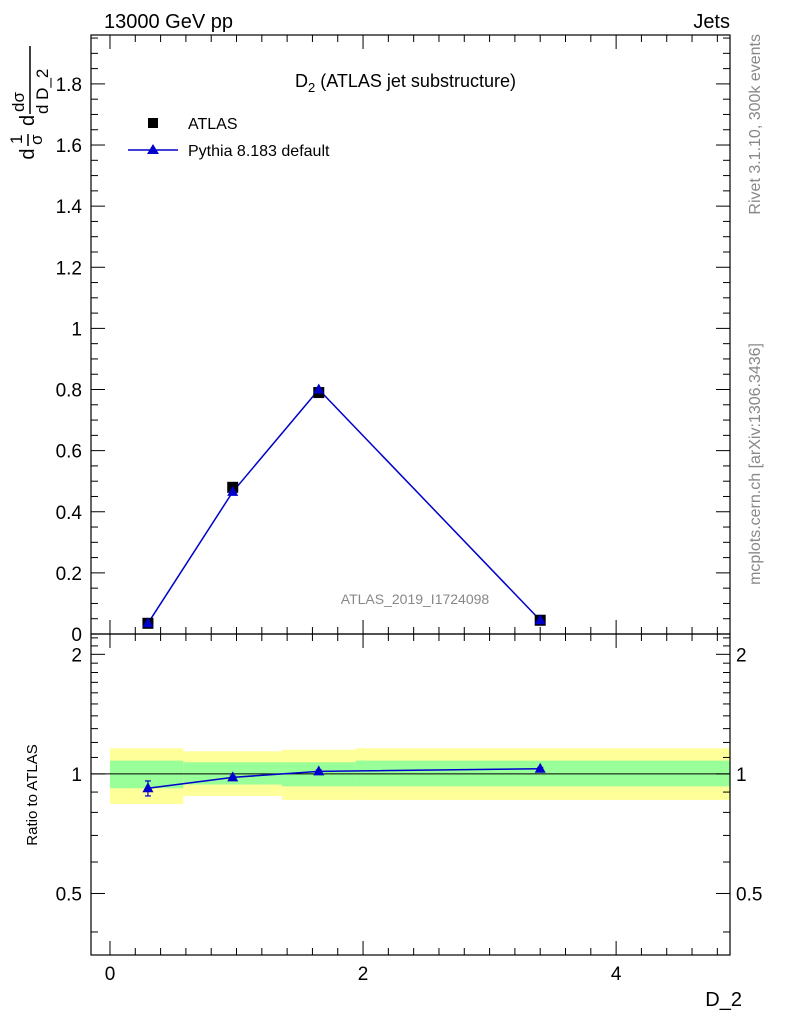 This screenshot has height=1024, width=786. I want to click on main-y-tick-label: 1, so click(76, 329).